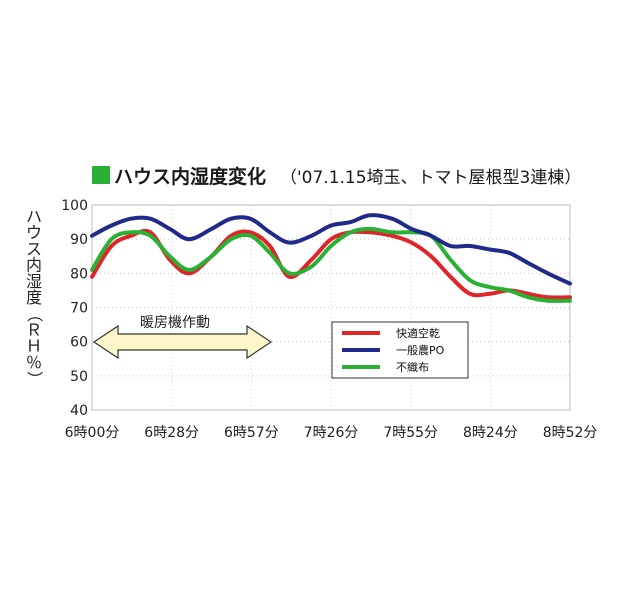 Image resolution: width=633 pixels, height=600 pixels. What do you see at coordinates (74, 206) in the screenshot?
I see `y-tick-label: 100` at bounding box center [74, 206].